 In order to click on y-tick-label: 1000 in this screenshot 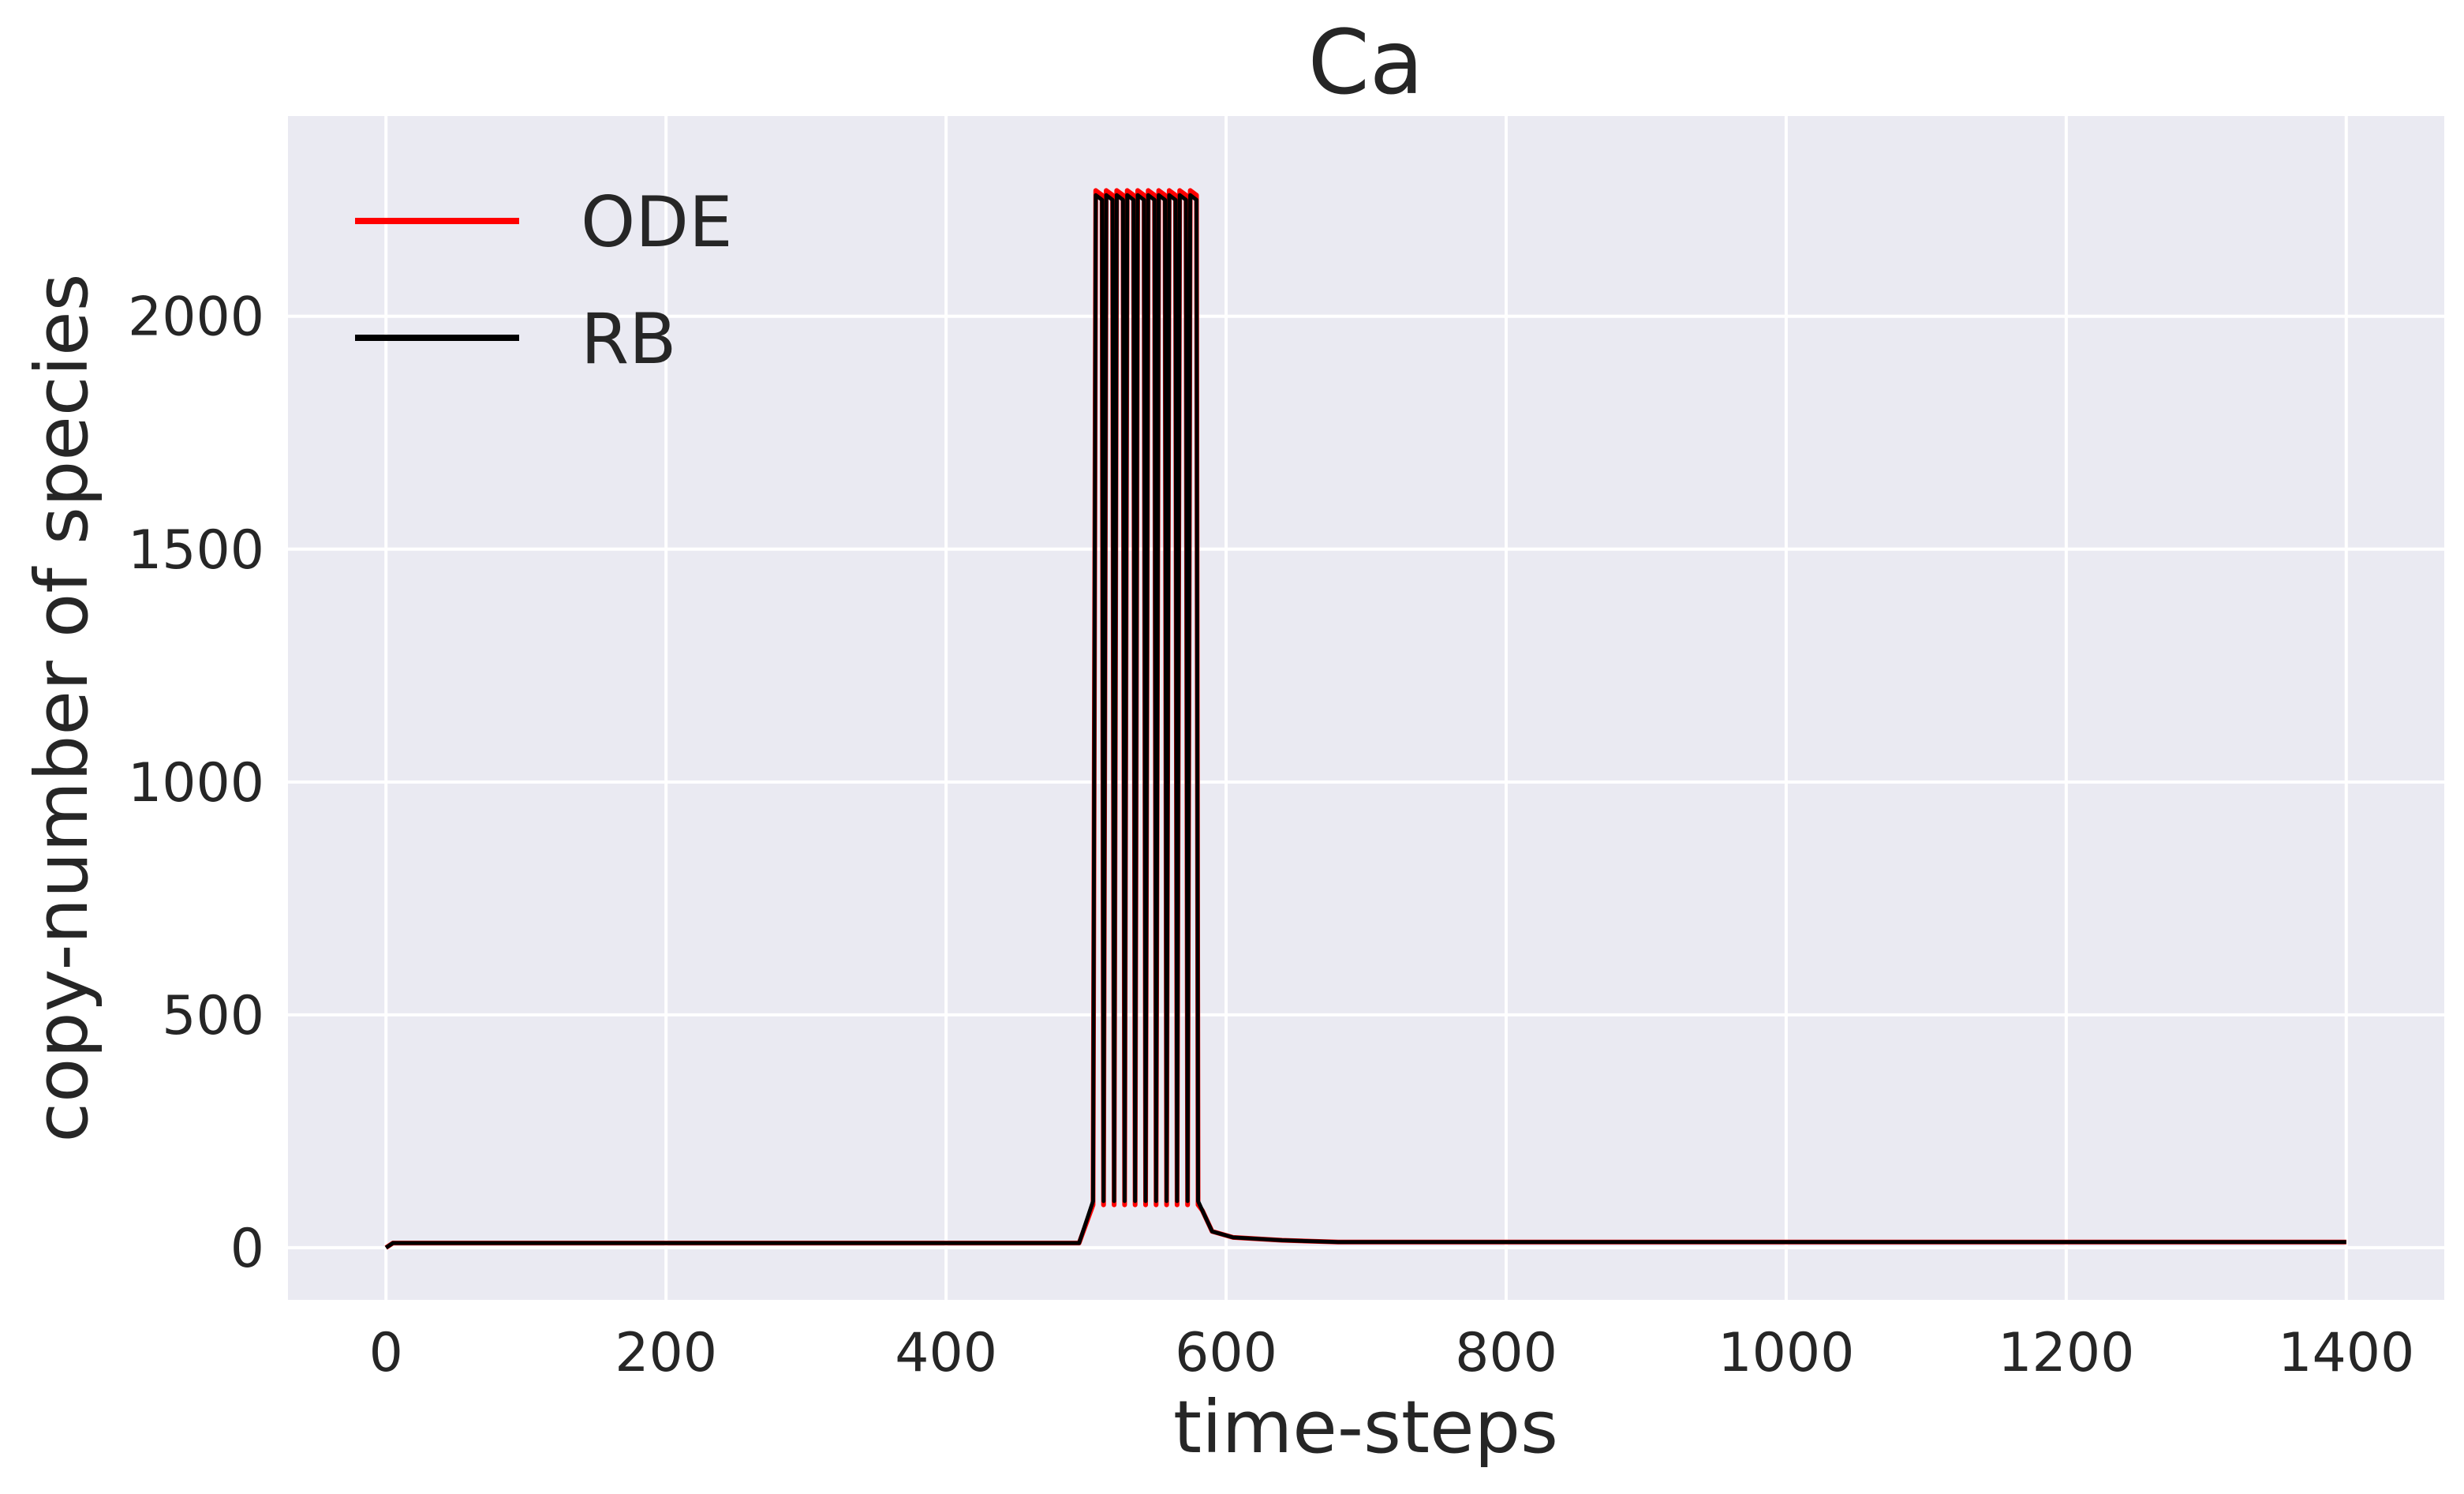, I will do `click(196, 783)`.